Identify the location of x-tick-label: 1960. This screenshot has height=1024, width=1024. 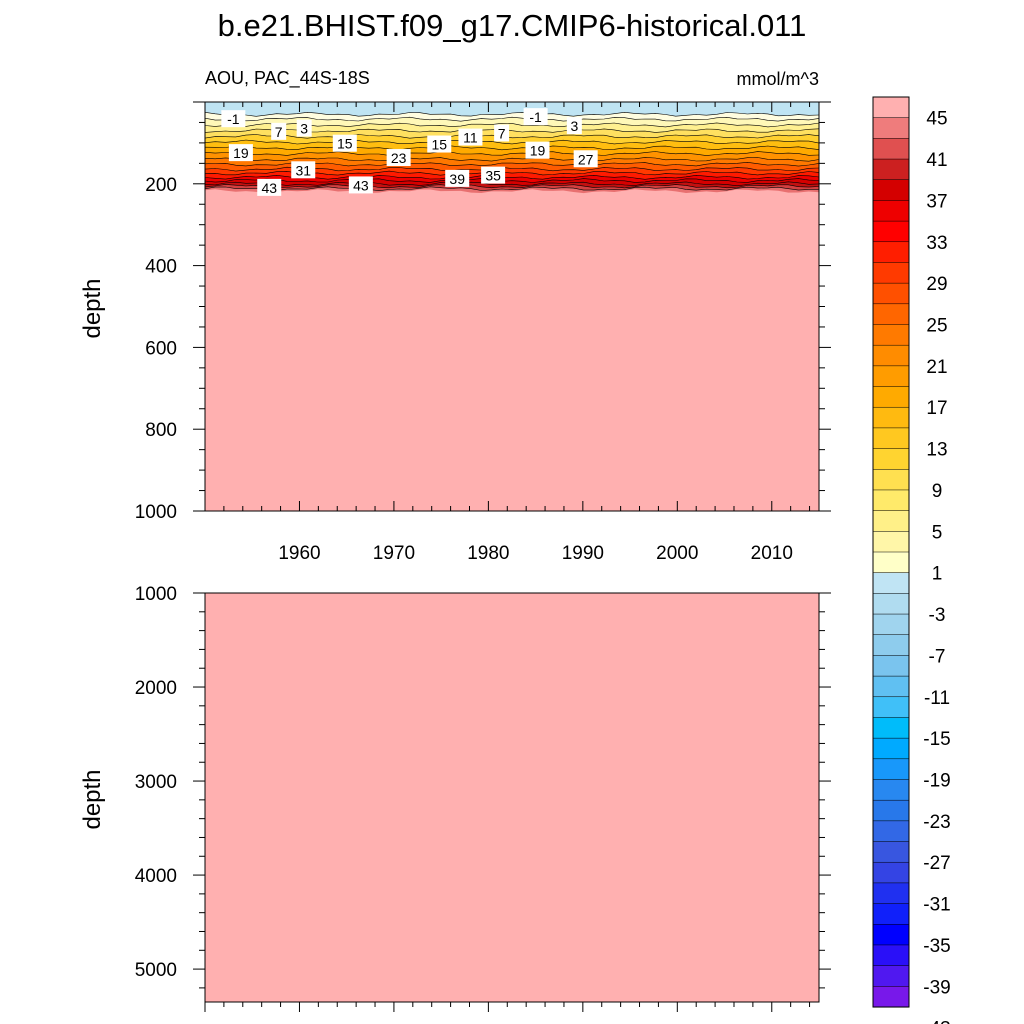
(299, 553).